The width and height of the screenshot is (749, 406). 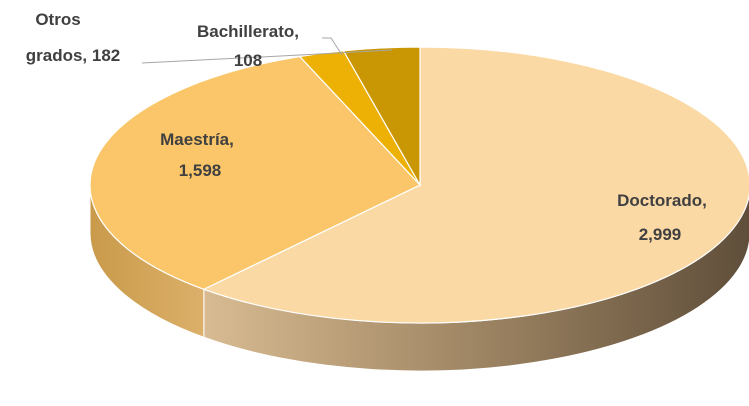 I want to click on data-label-otros-line1: Otros, so click(x=57, y=19).